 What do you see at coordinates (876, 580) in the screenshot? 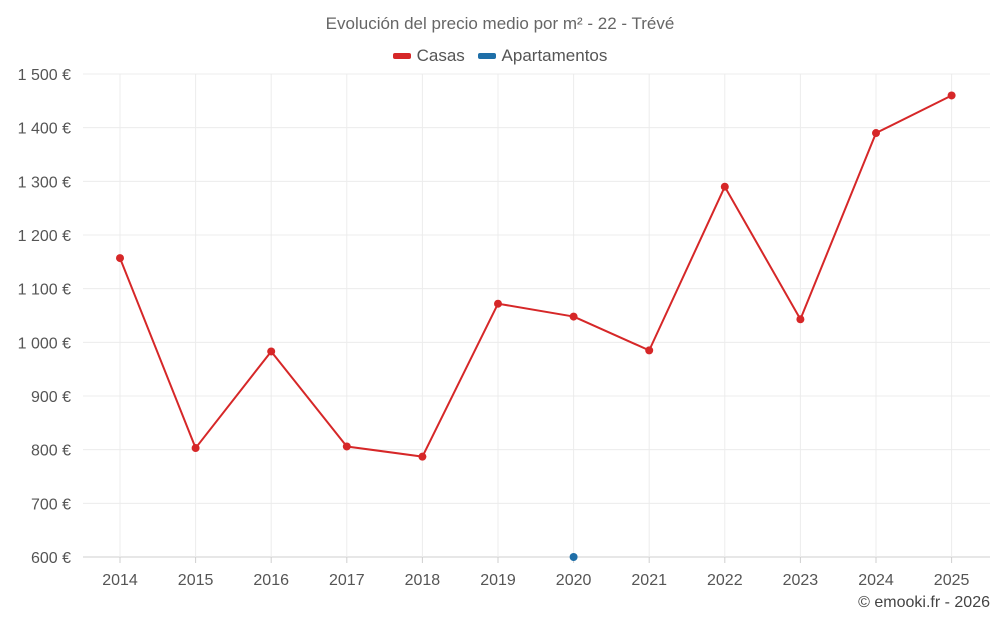
I see `x-tick-label: 2024` at bounding box center [876, 580].